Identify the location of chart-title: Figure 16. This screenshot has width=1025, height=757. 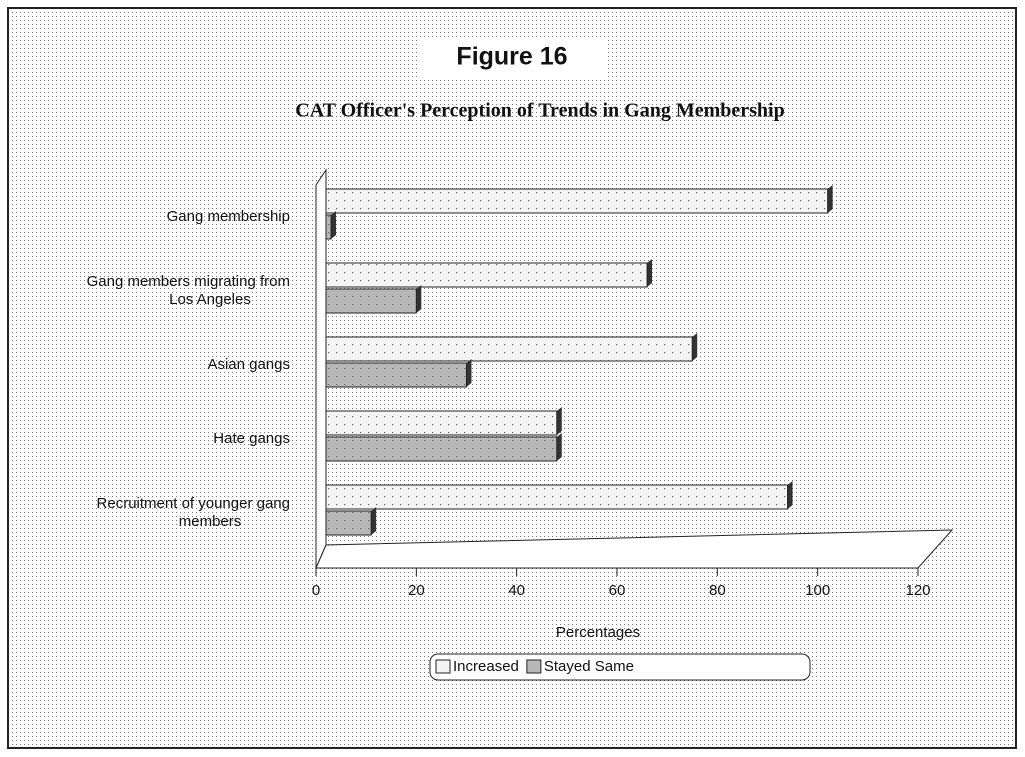
(511, 57).